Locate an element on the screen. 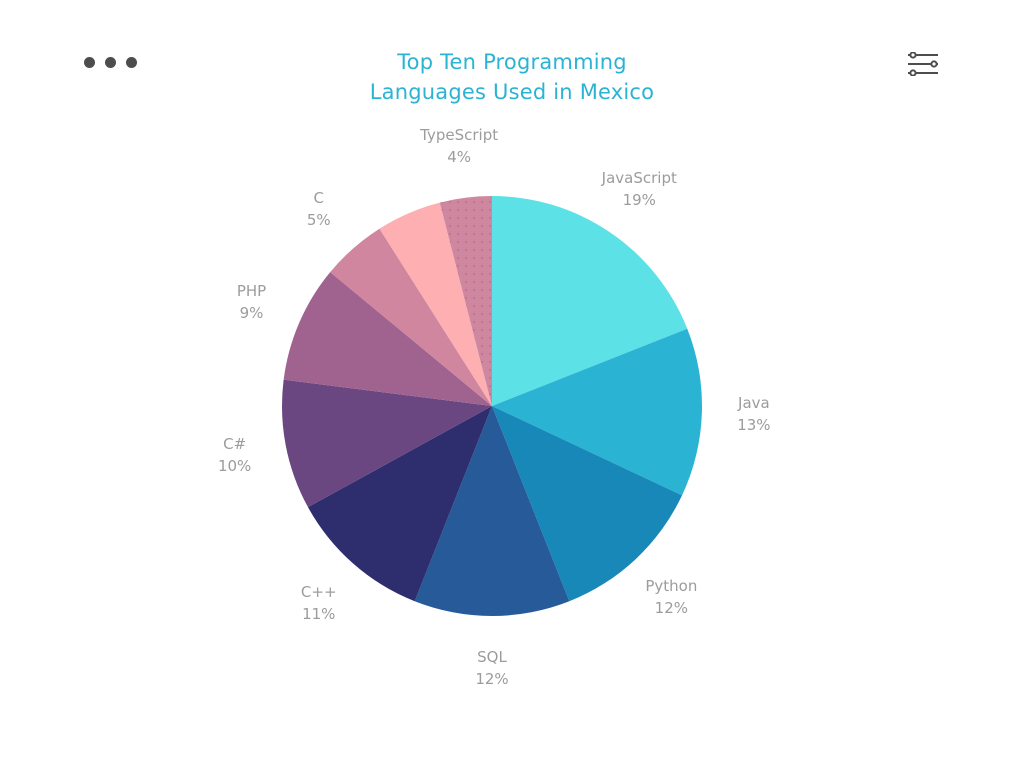 The width and height of the screenshot is (1024, 768). pie-slice-php is located at coordinates (387, 339).